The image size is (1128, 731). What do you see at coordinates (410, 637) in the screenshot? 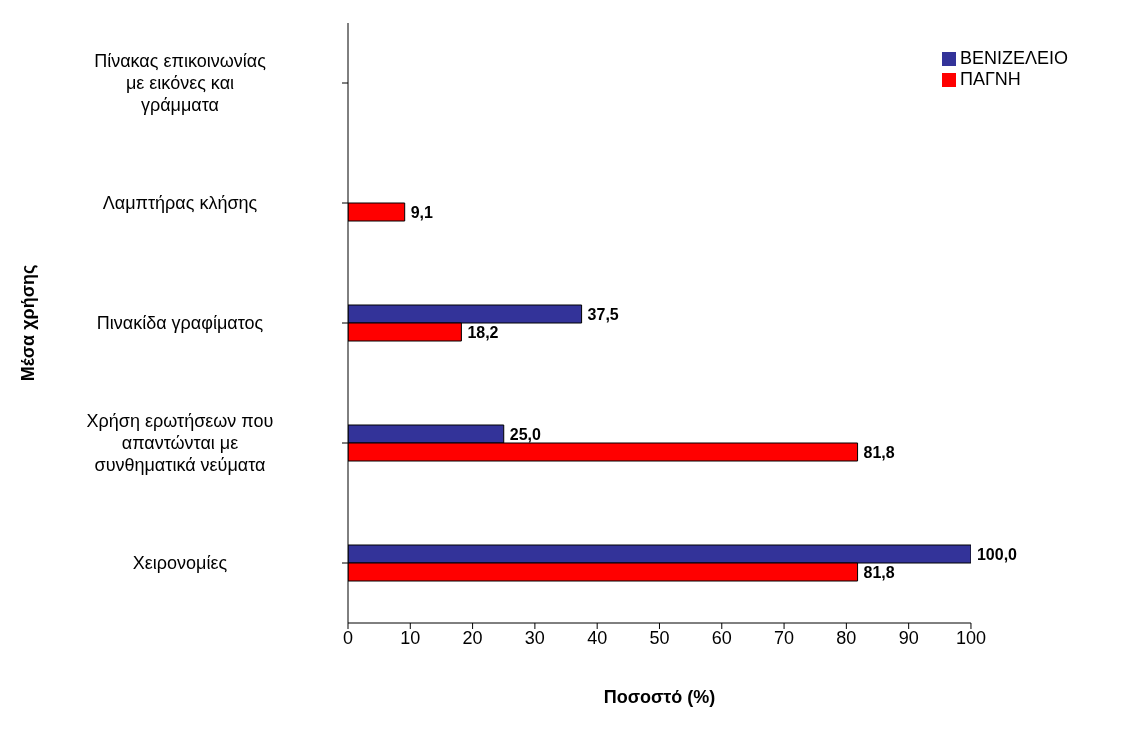
I see `x-tick-label: 10` at bounding box center [410, 637].